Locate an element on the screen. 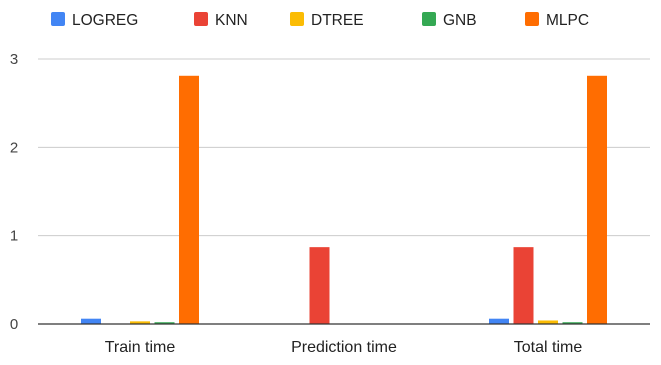 This screenshot has width=661, height=365. bar-dtree-train-time is located at coordinates (140, 322).